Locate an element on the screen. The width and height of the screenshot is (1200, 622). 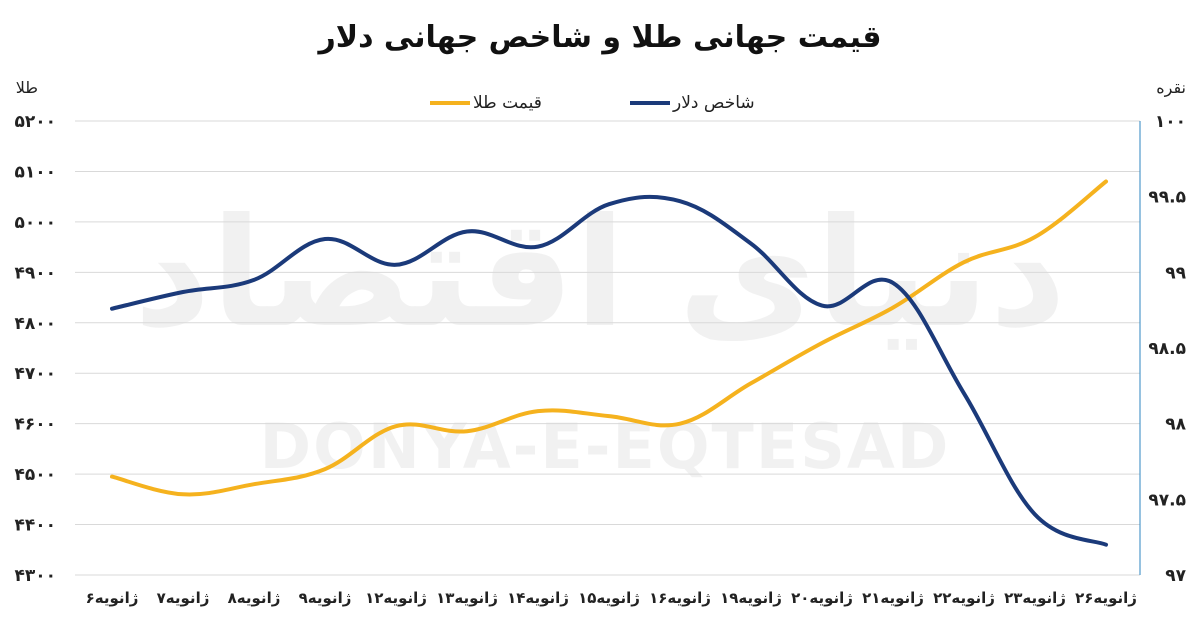
x-tick-label: ۲۰ژانویه is located at coordinates (822, 598).